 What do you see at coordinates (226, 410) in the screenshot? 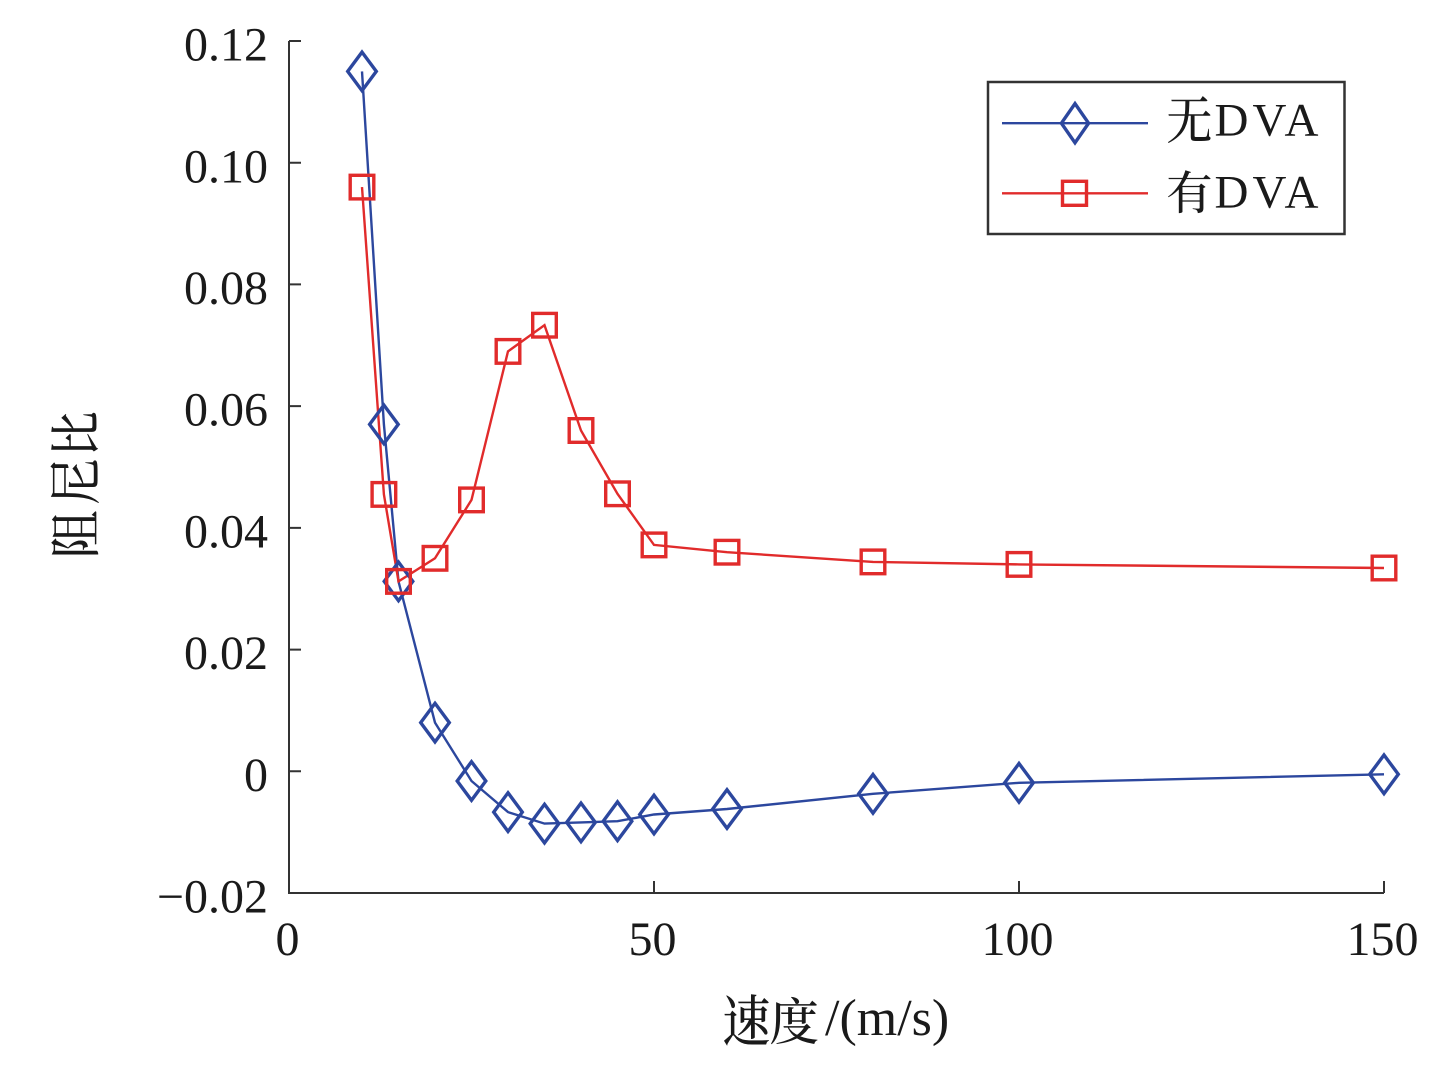
I see `svg-text: 0.06` at bounding box center [226, 410].